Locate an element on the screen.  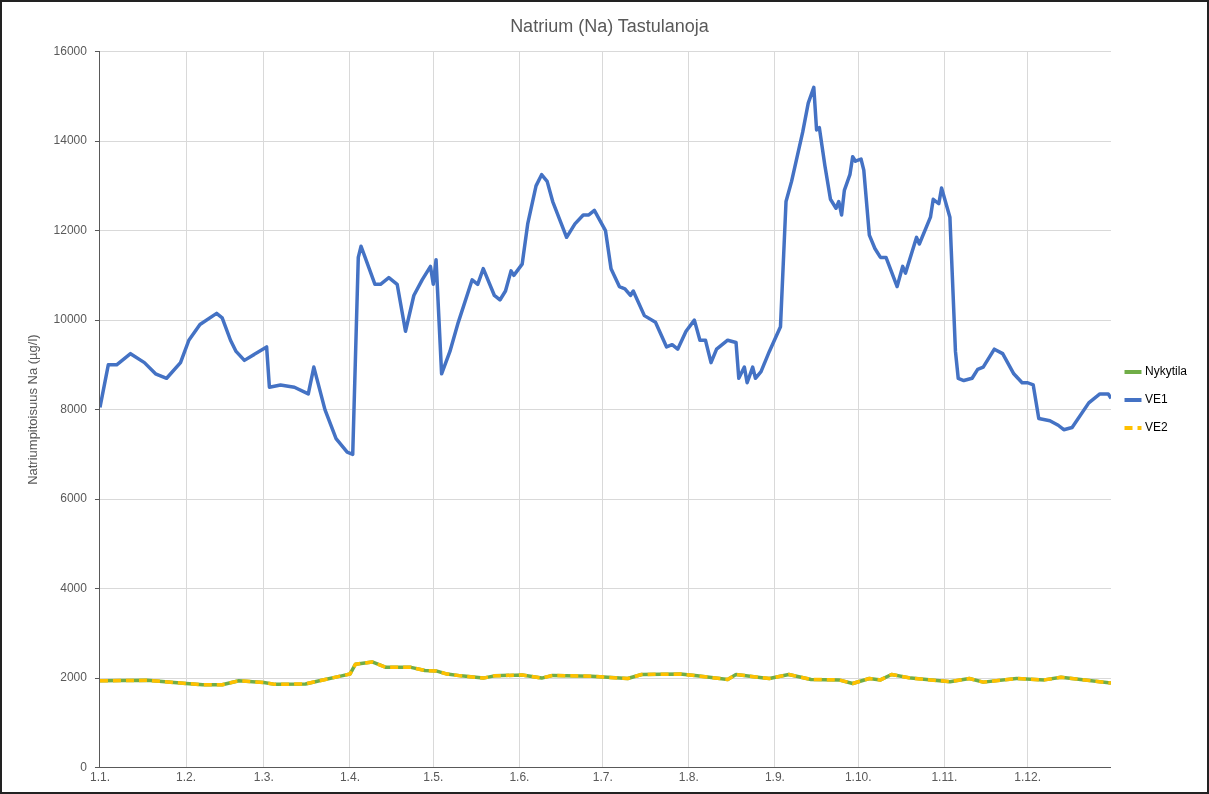
x-tick-label: 1.10. is located at coordinates (858, 777).